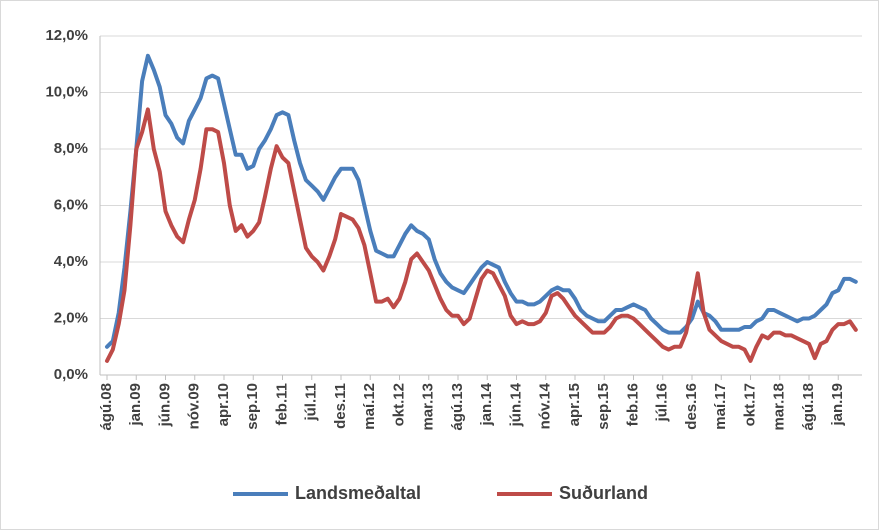 The image size is (879, 530). I want to click on x-tick-label: nóv.14, so click(545, 405).